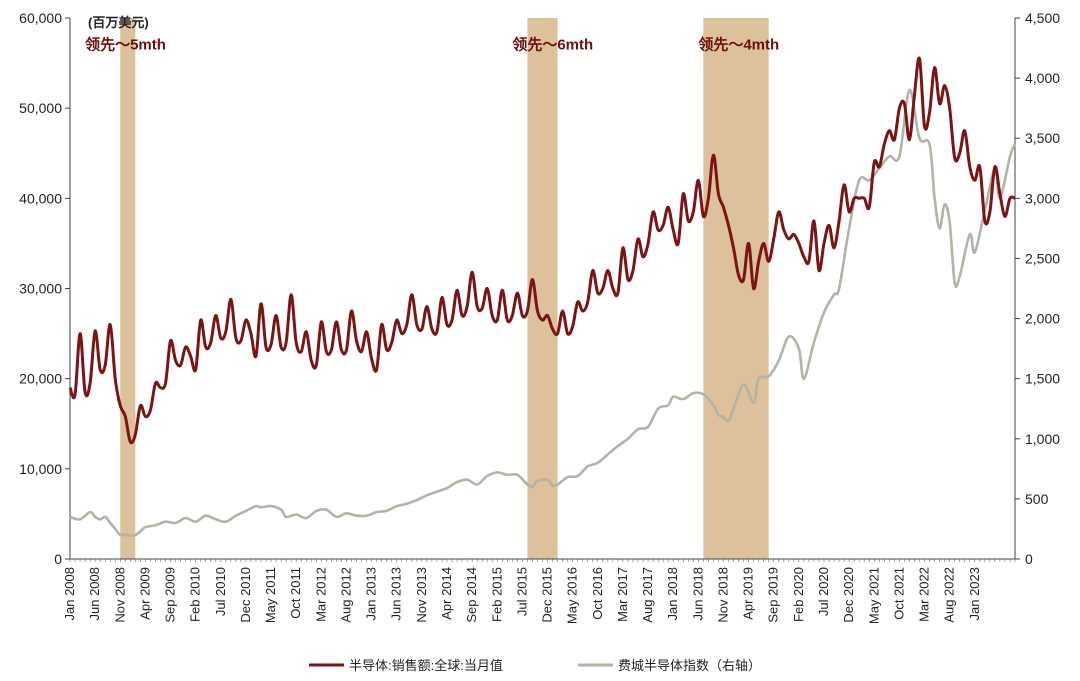 Image resolution: width=1080 pixels, height=681 pixels. Describe the element at coordinates (1042, 138) in the screenshot. I see `right-tick-label: 3,500` at that location.